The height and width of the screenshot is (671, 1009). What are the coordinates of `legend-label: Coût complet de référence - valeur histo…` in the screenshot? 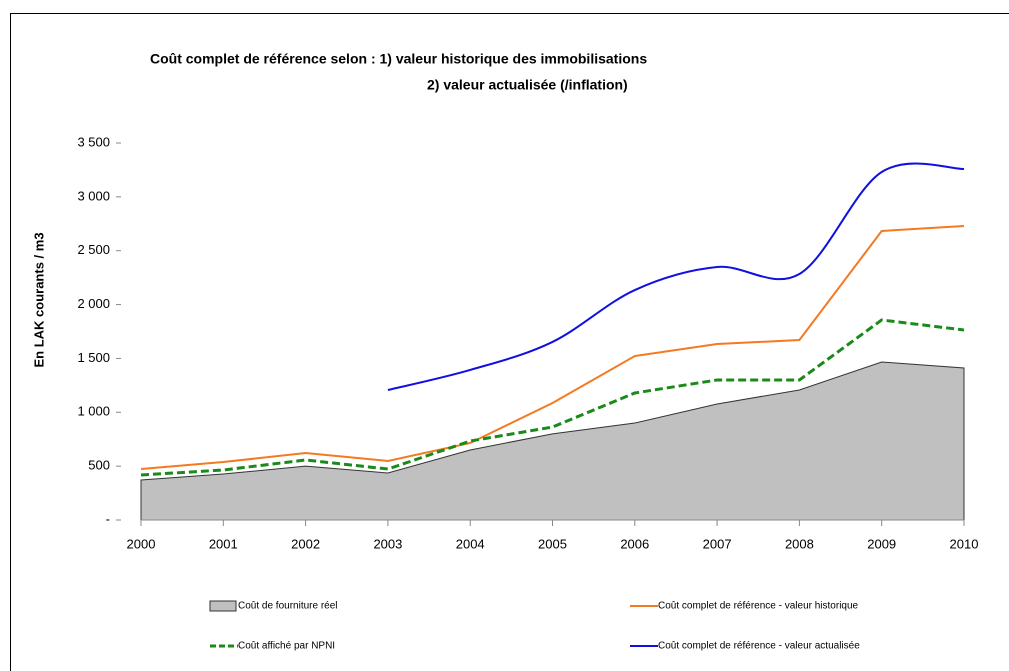 It's located at (758, 606).